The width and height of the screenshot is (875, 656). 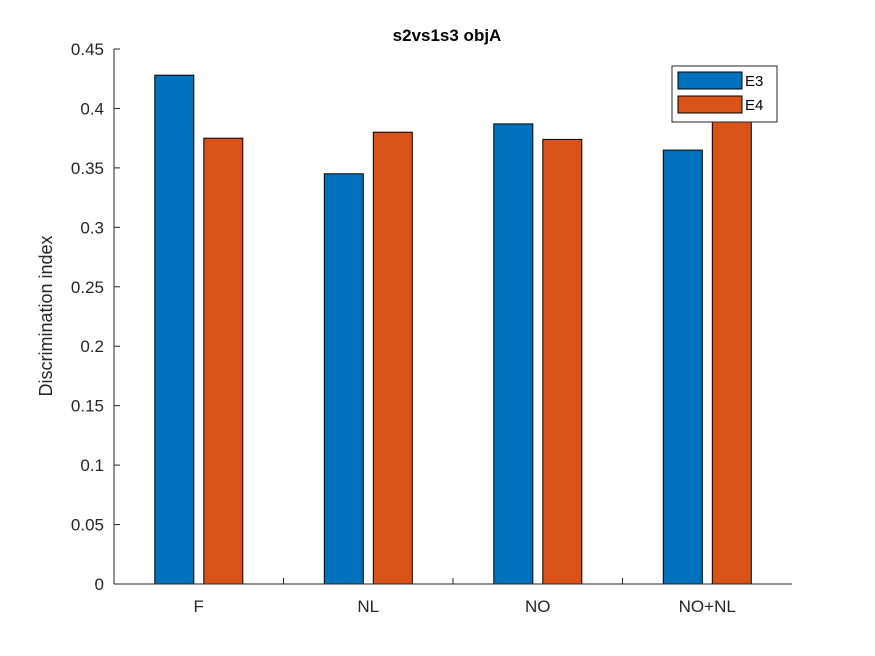 I want to click on x-tick-label: NL, so click(x=368, y=606).